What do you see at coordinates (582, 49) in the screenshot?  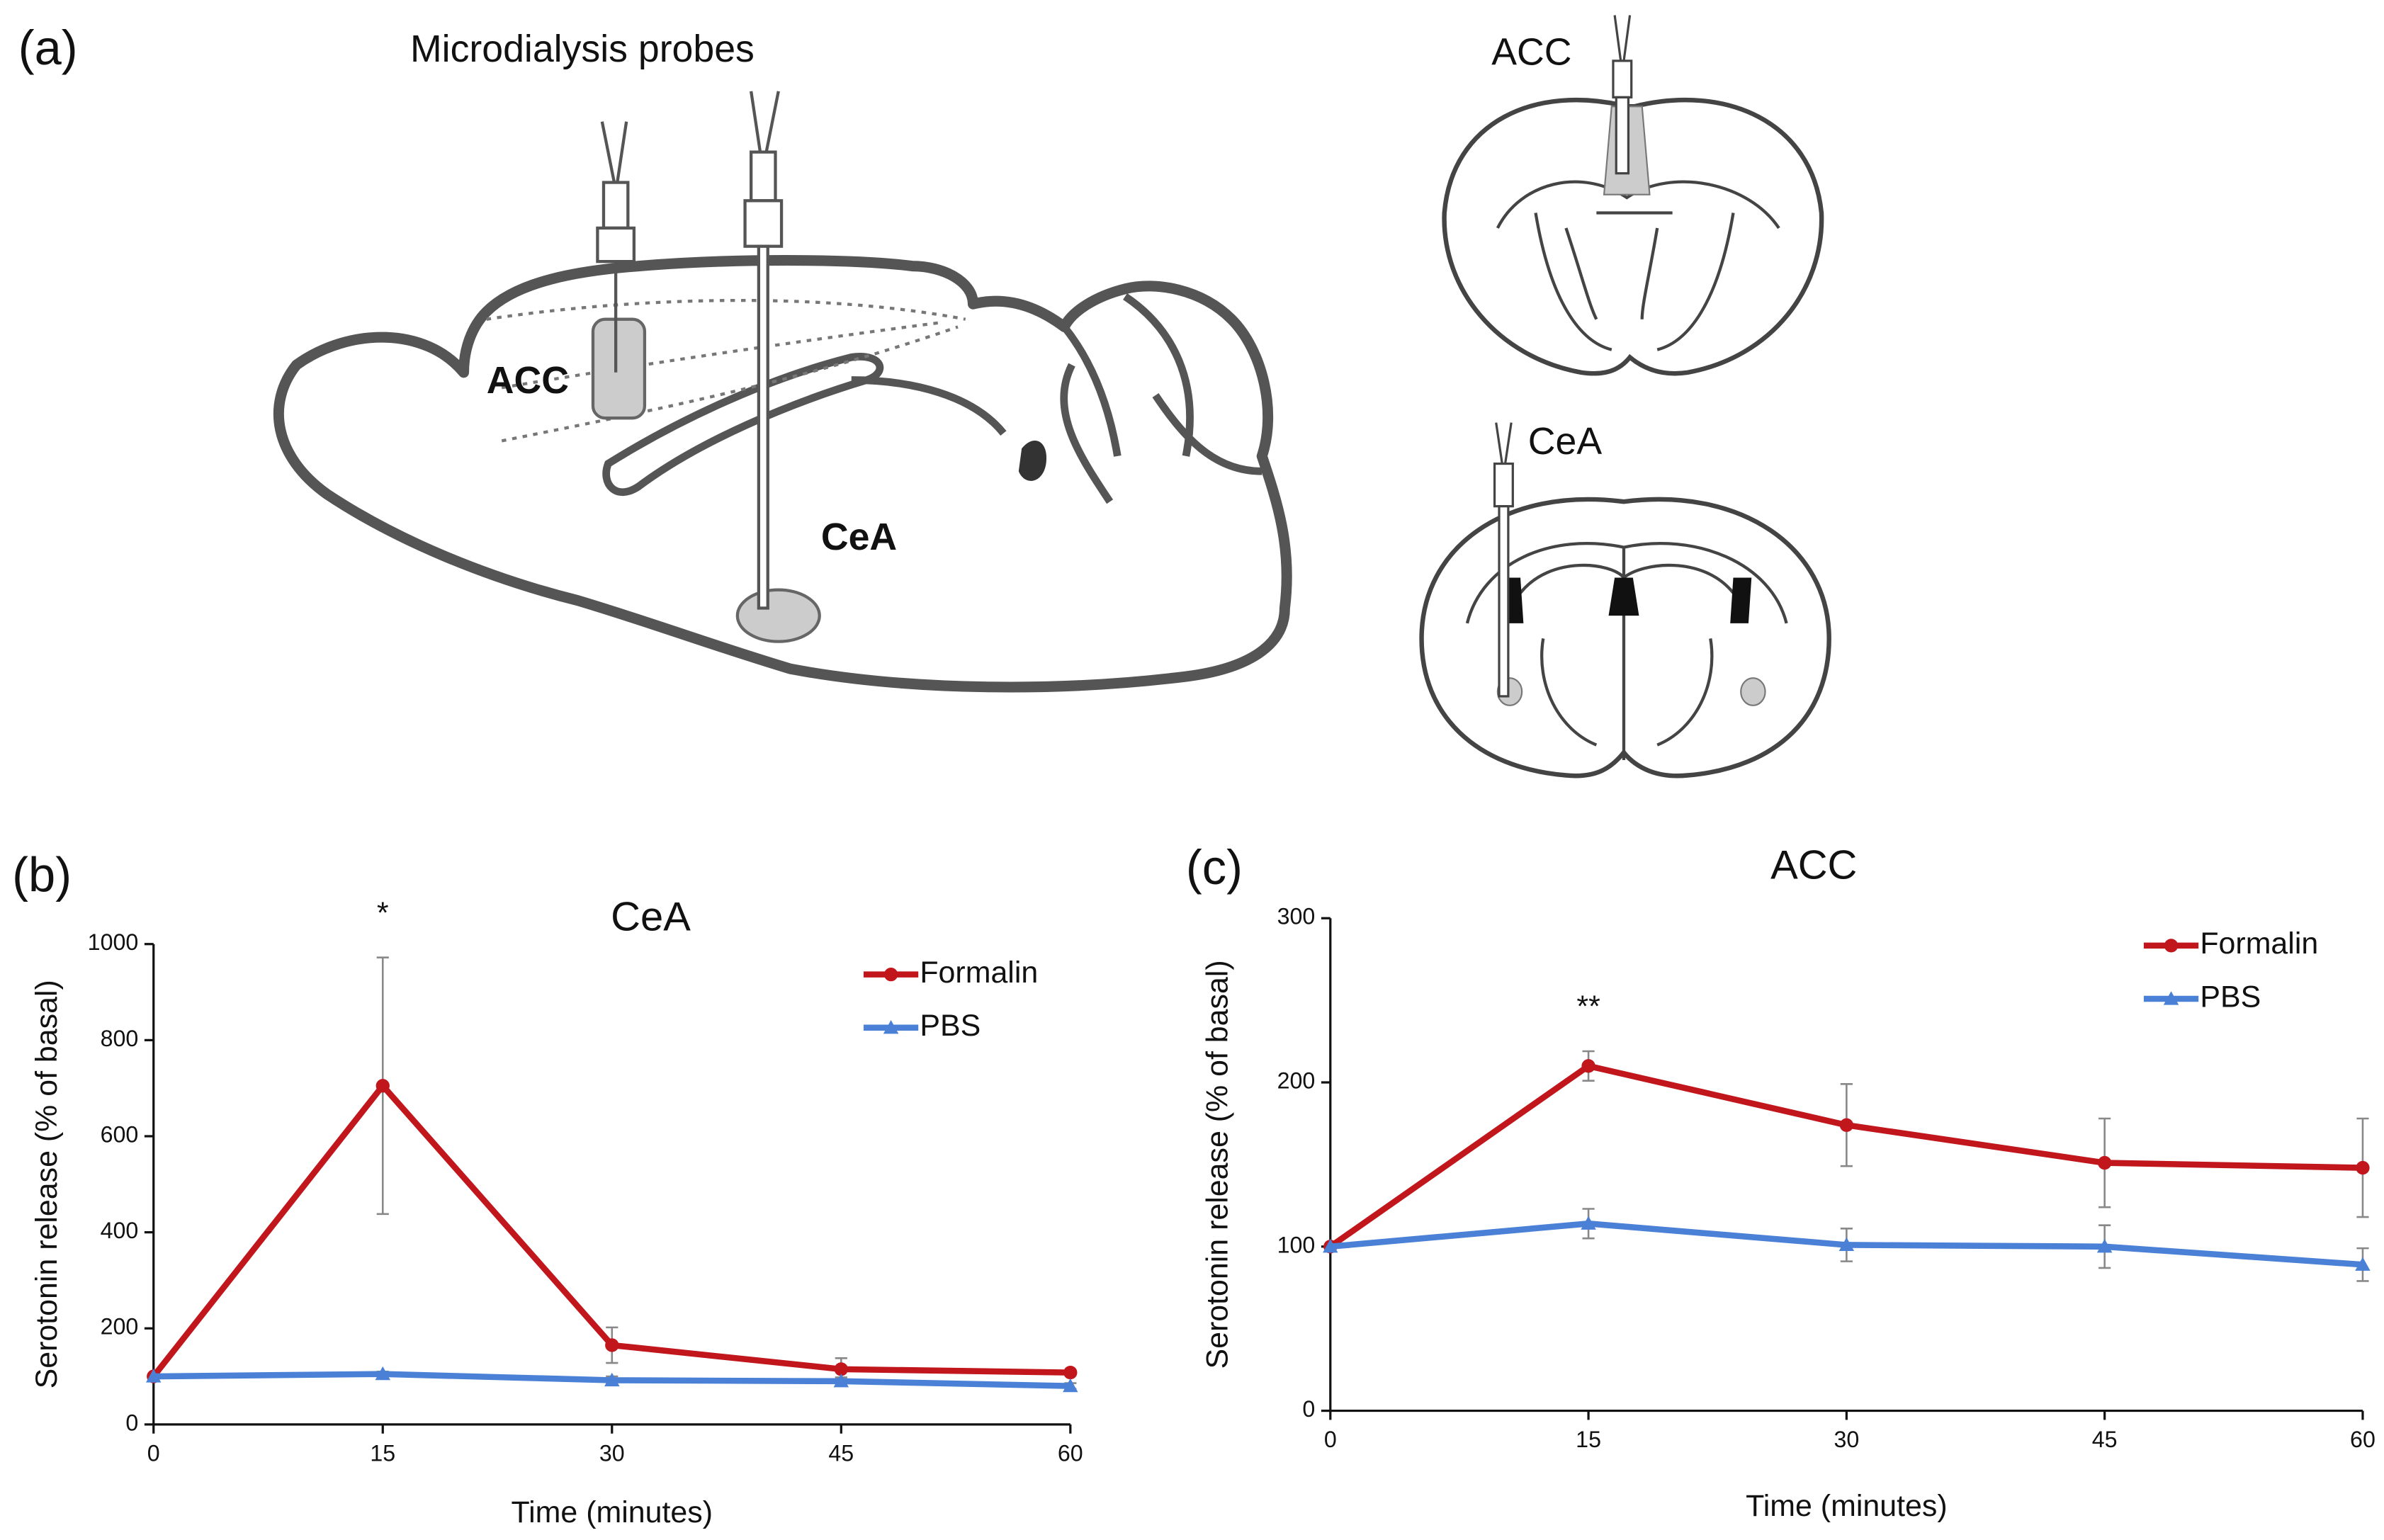 I see `probes-label: Microdialysis probes` at bounding box center [582, 49].